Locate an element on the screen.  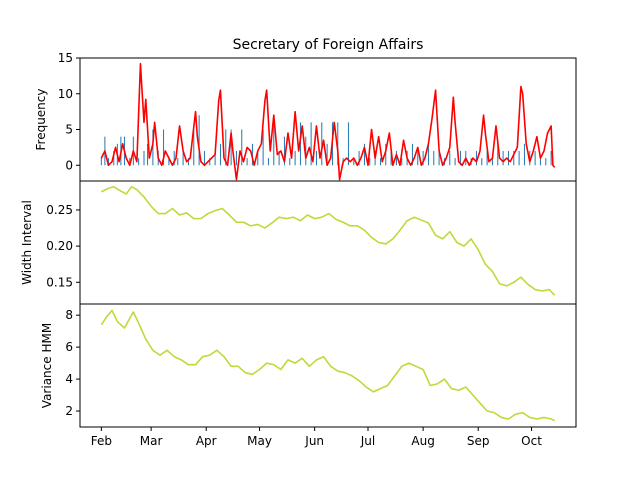
x-axis: Feb Mar Apr May Jun Jul Aug Sep Oct is located at coordinates (316, 437).